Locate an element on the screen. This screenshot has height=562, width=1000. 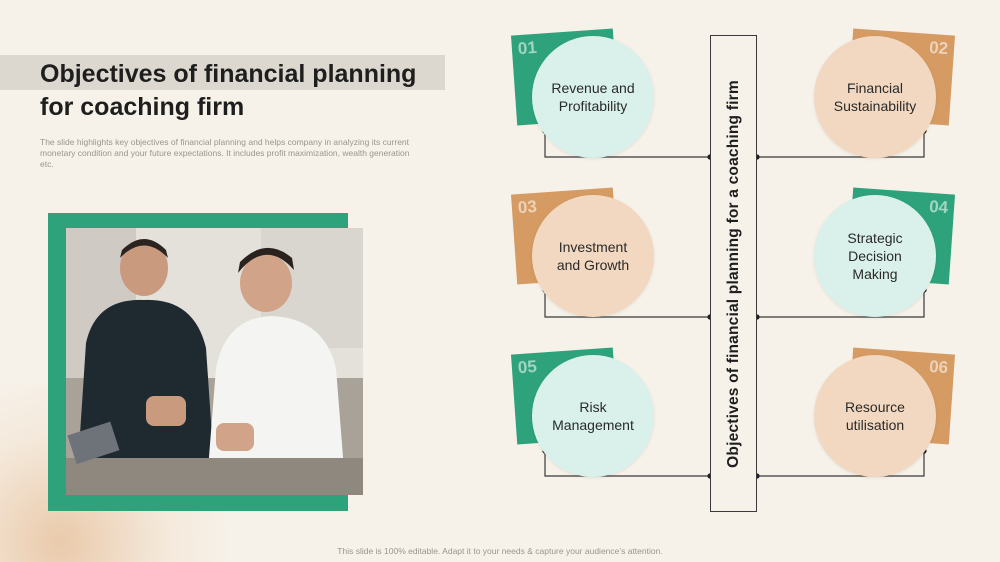
business-meeting-photo is located at coordinates (214, 361).